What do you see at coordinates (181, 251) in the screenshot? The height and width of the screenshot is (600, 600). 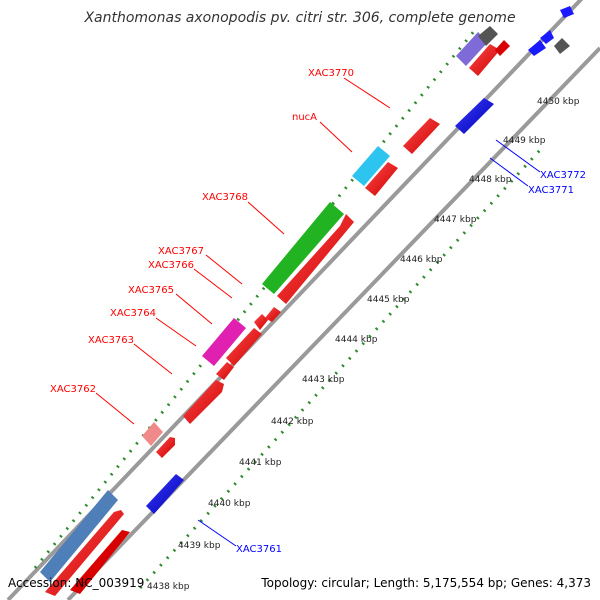 I see `gene-label: XAC3767` at bounding box center [181, 251].